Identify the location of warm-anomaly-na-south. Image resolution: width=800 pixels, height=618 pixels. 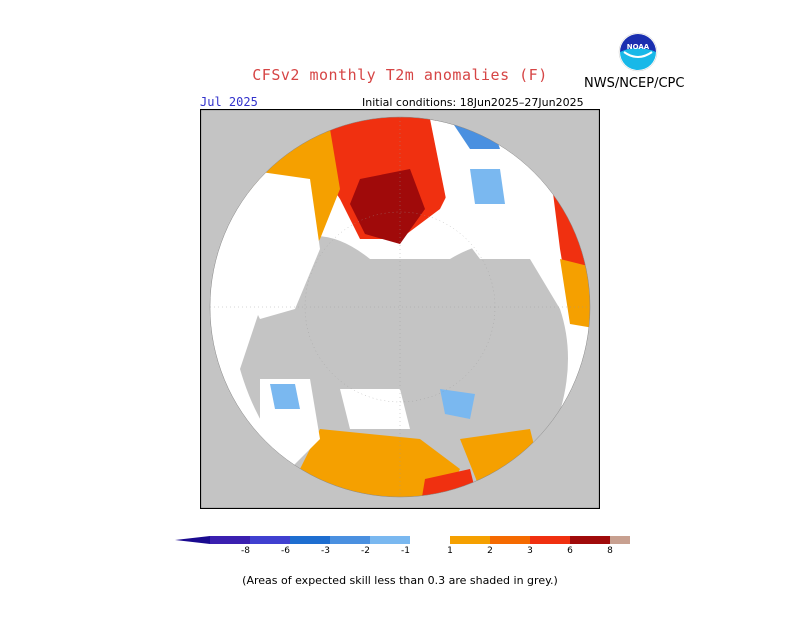
(450, 483).